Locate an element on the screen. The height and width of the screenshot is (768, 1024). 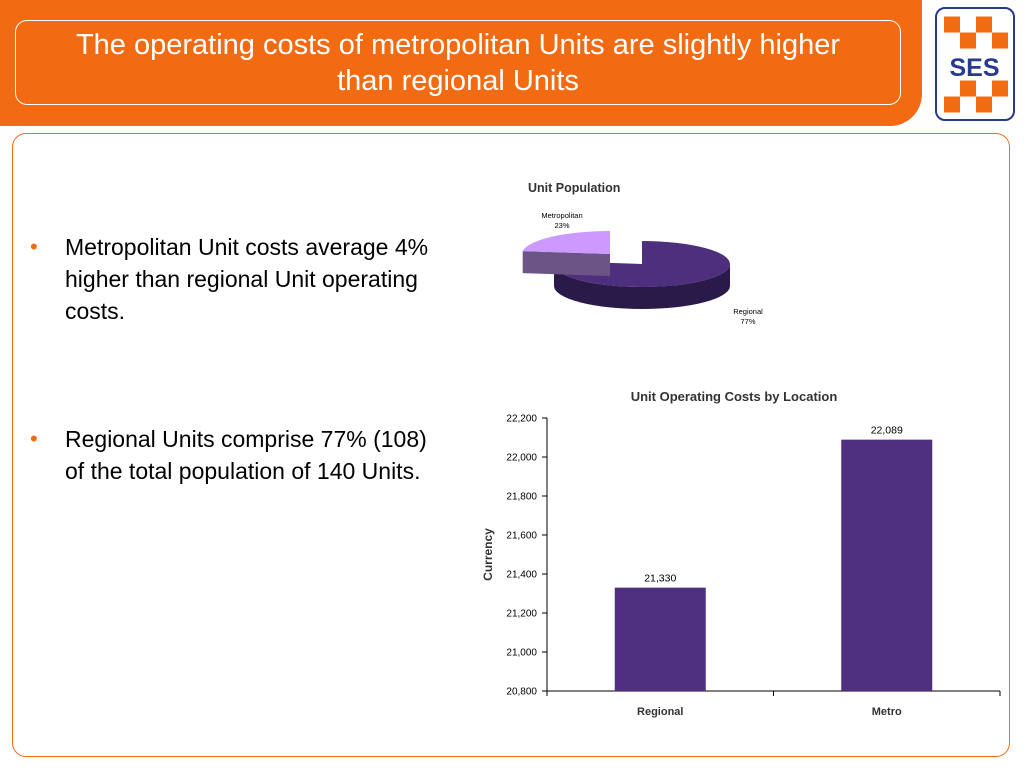
checker-pattern-top is located at coordinates (976, 32).